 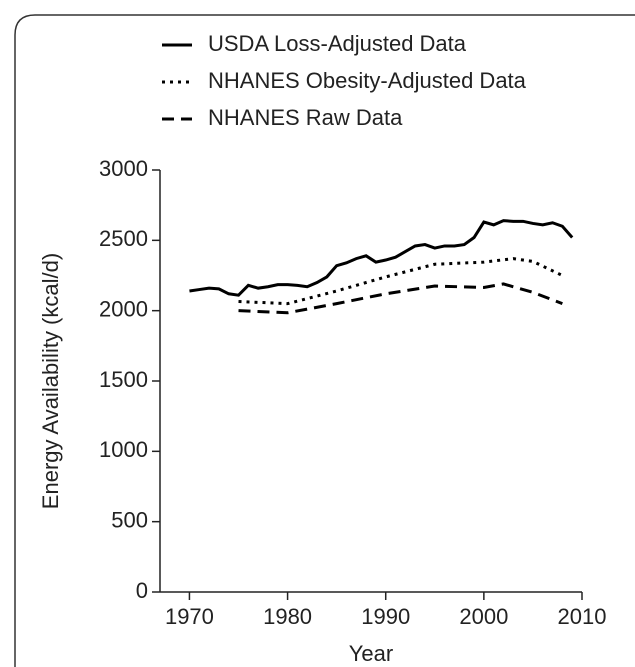 What do you see at coordinates (189, 616) in the screenshot?
I see `x-tick-label: 1970` at bounding box center [189, 616].